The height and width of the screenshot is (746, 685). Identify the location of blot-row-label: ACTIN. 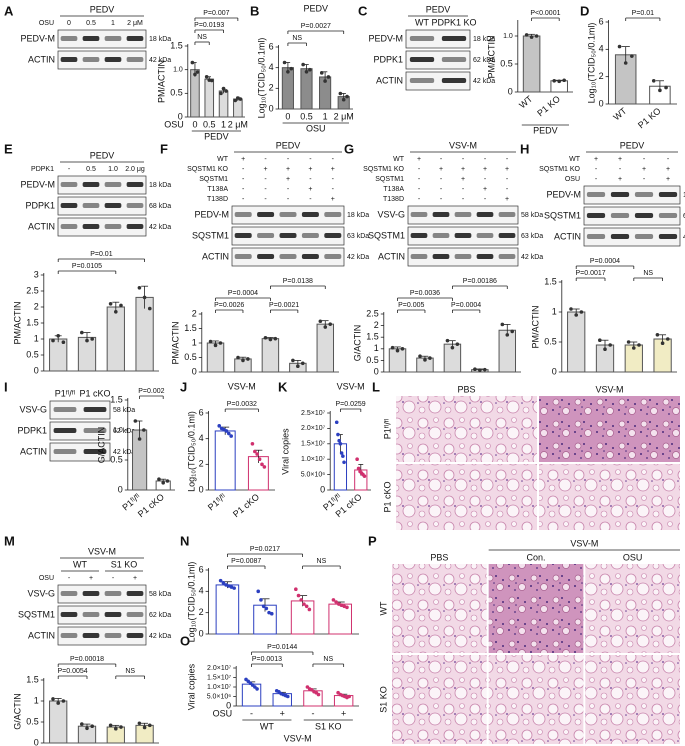
(33, 451).